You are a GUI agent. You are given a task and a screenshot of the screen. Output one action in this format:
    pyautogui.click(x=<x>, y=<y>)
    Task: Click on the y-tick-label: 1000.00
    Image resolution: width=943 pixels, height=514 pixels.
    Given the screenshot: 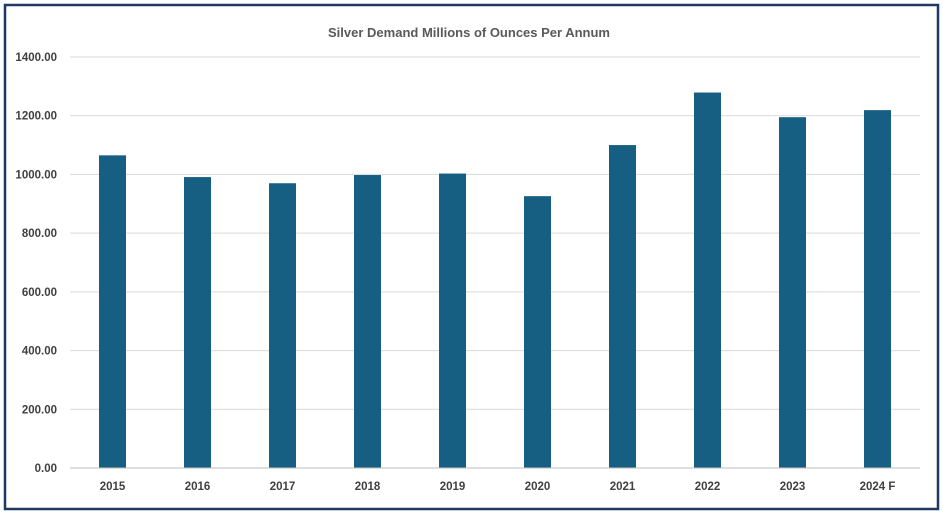 What is the action you would take?
    pyautogui.click(x=36, y=175)
    